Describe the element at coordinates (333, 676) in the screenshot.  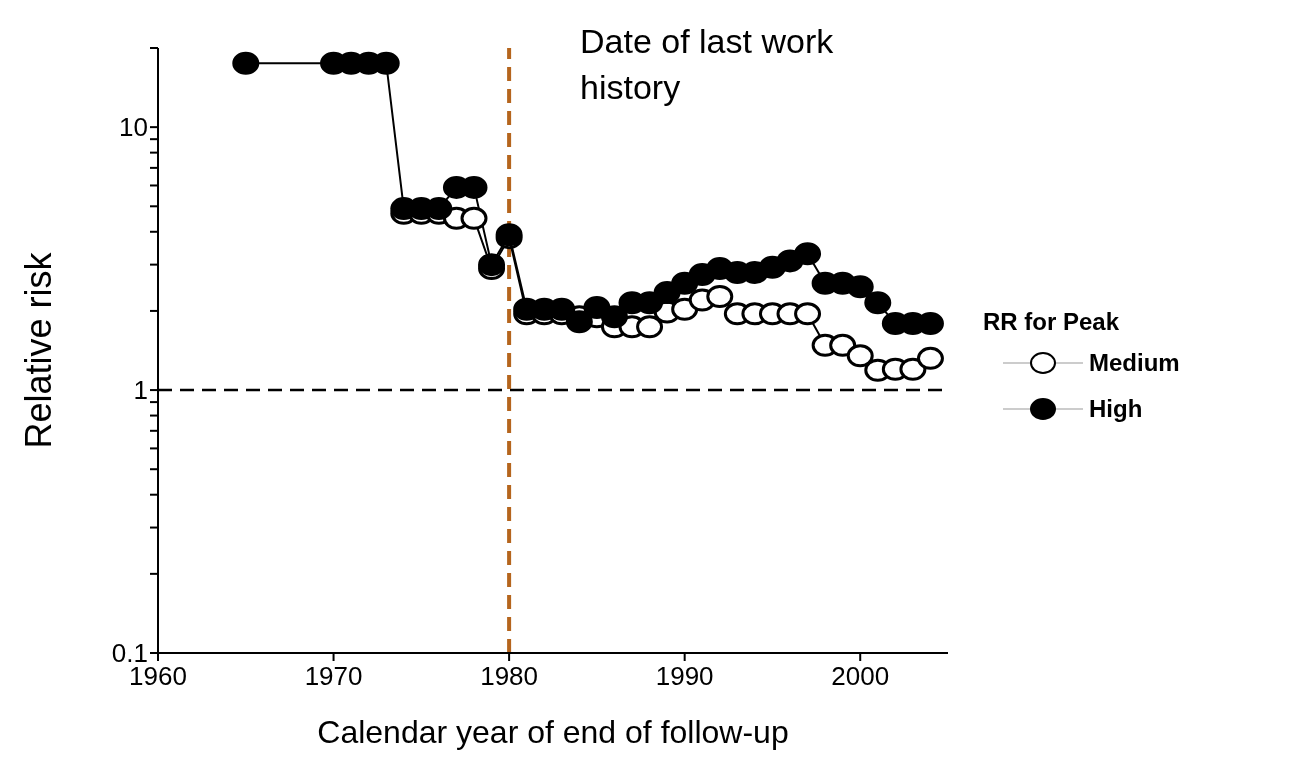
I see `x-tick-label: 1970` at that location.